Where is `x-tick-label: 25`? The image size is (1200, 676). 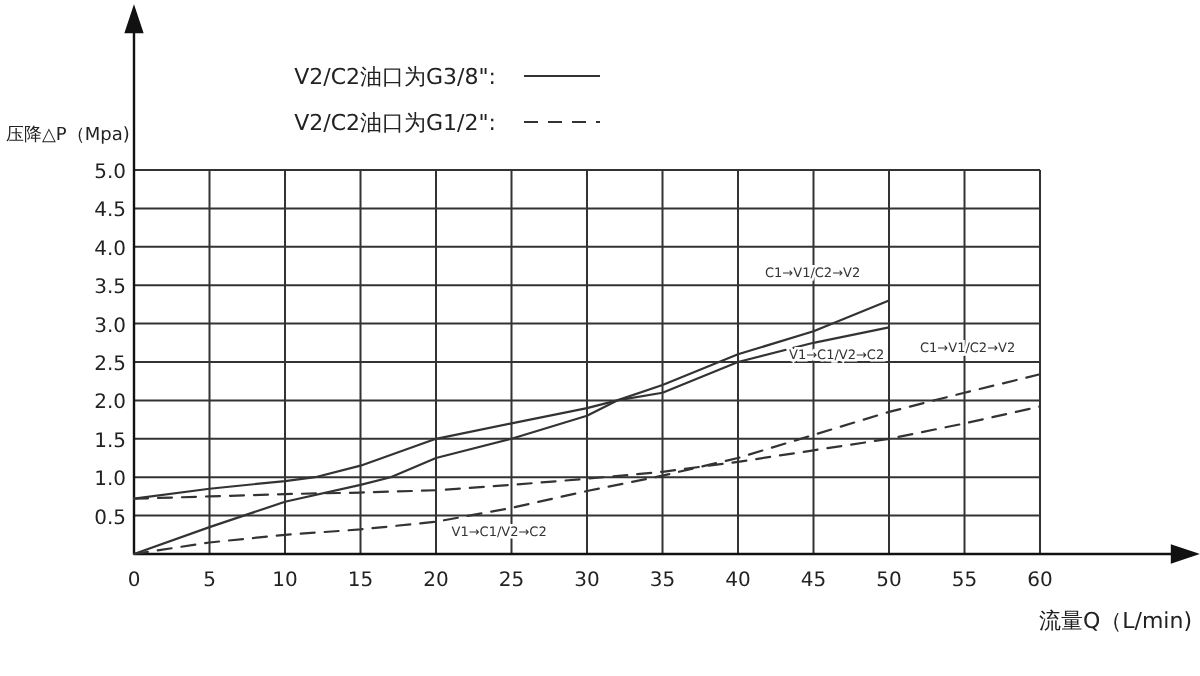
x-tick-label: 25 is located at coordinates (511, 581).